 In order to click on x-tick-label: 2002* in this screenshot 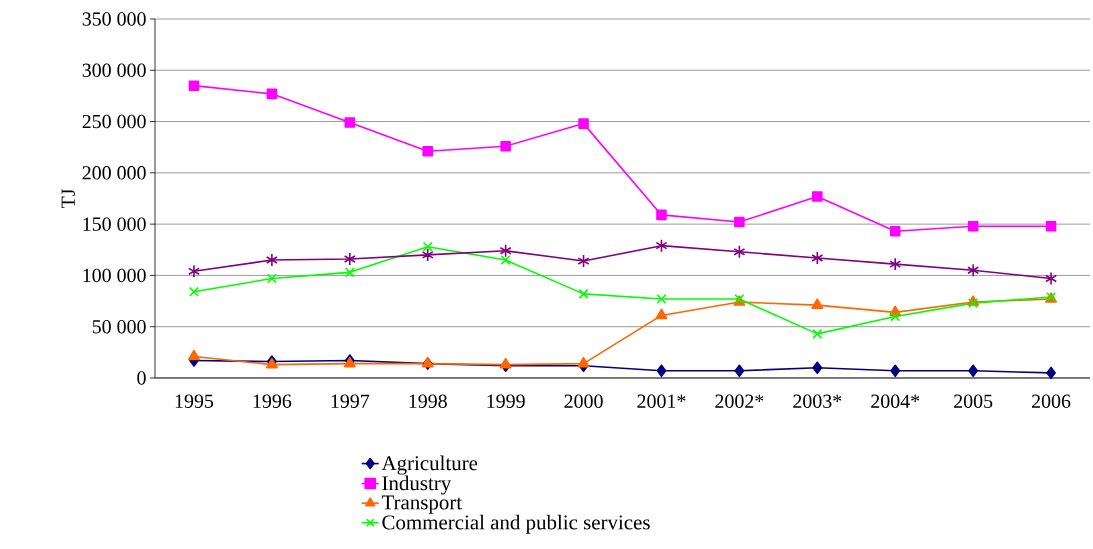, I will do `click(739, 401)`.